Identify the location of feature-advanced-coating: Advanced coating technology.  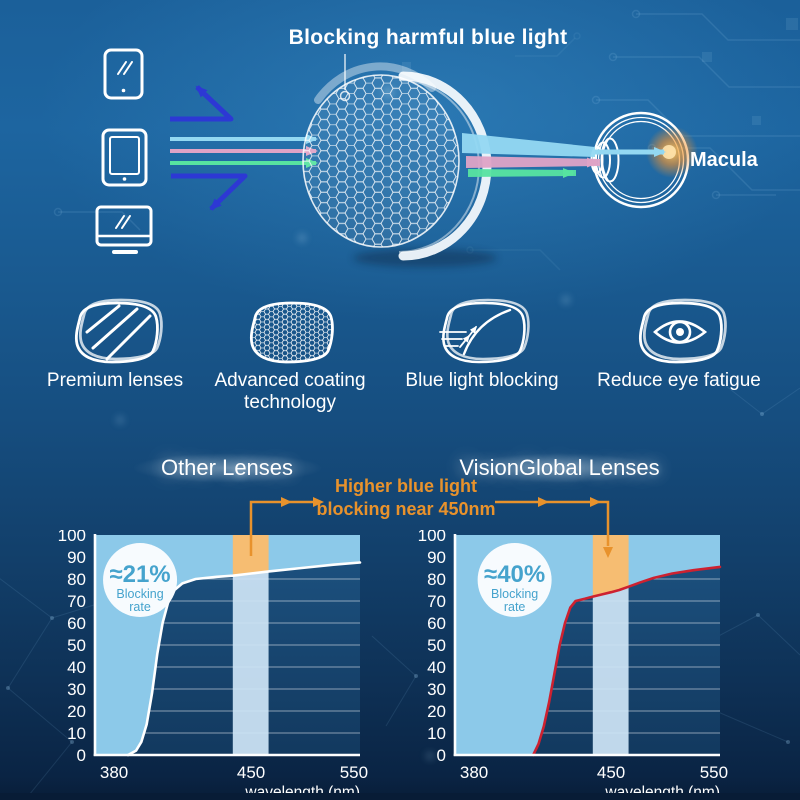
(290, 355).